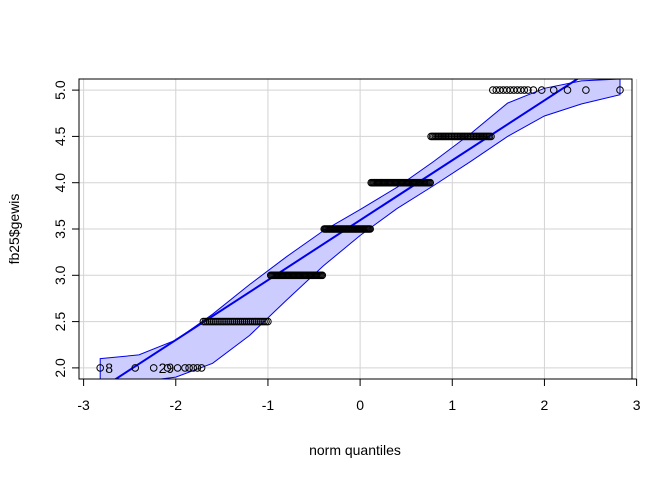 The height and width of the screenshot is (480, 672). I want to click on x-tick-label-4: 1, so click(452, 405).